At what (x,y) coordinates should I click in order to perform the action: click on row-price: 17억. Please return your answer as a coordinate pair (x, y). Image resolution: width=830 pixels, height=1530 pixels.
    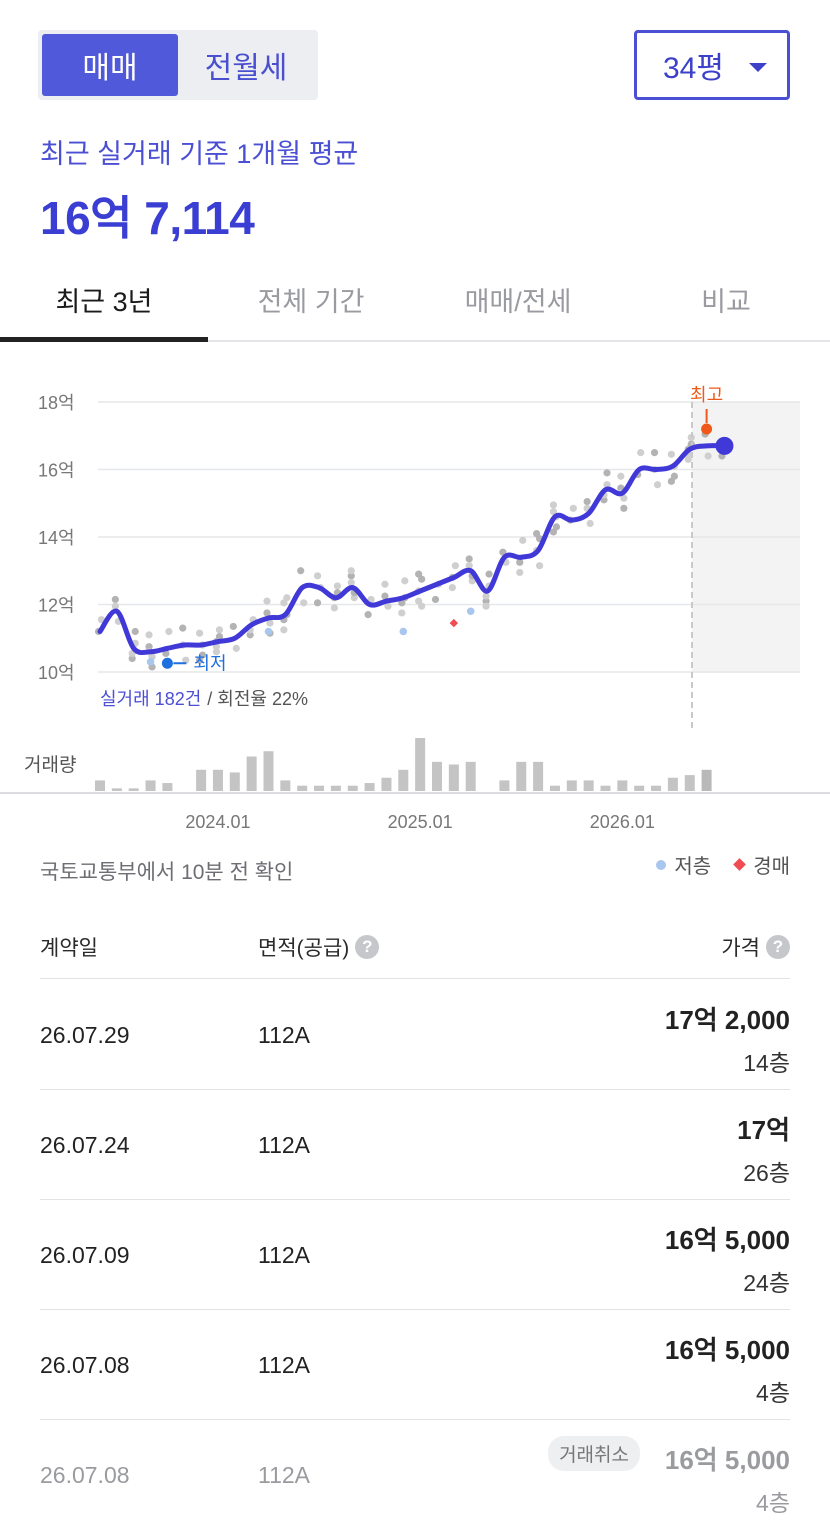
    Looking at the image, I should click on (763, 1130).